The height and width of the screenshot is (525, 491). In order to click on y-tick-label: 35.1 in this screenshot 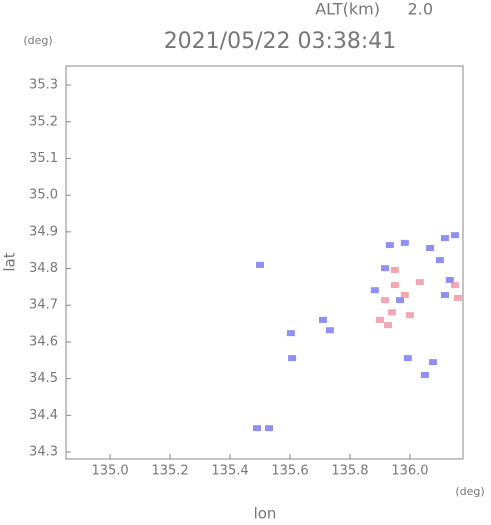, I will do `click(43, 158)`.